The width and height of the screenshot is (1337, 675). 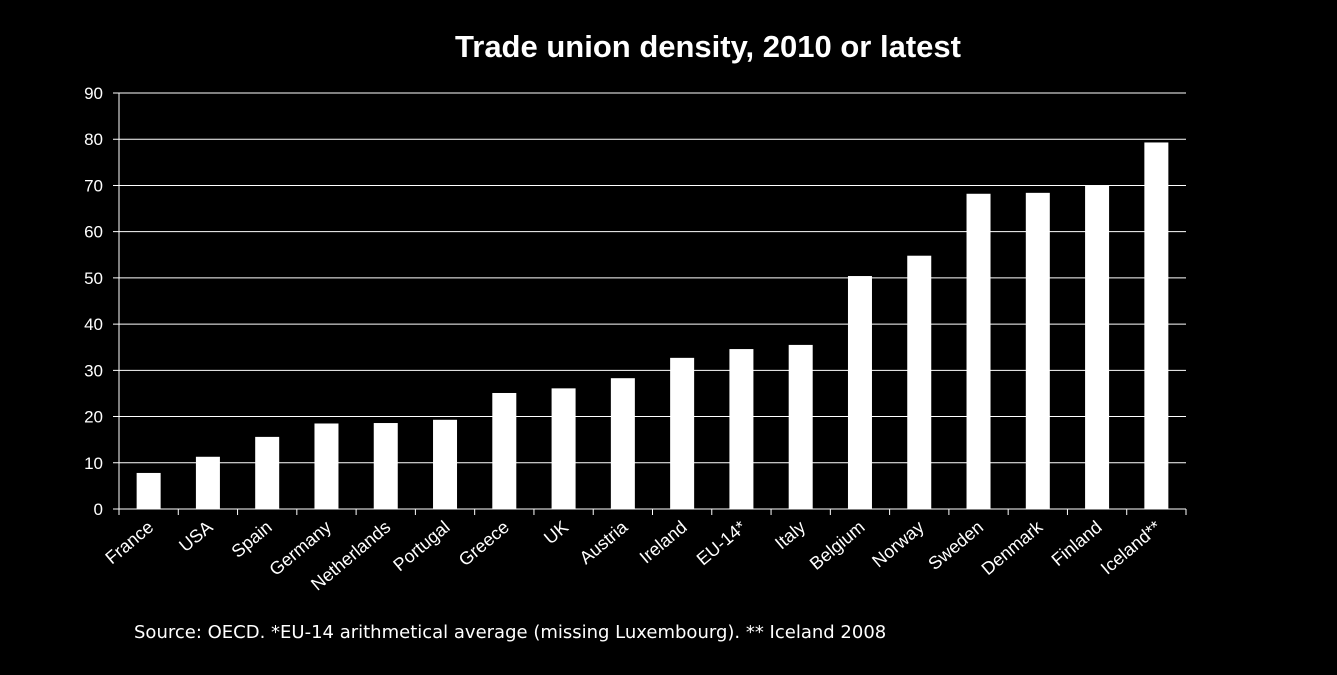 I want to click on bar-denmark, so click(x=1037, y=350).